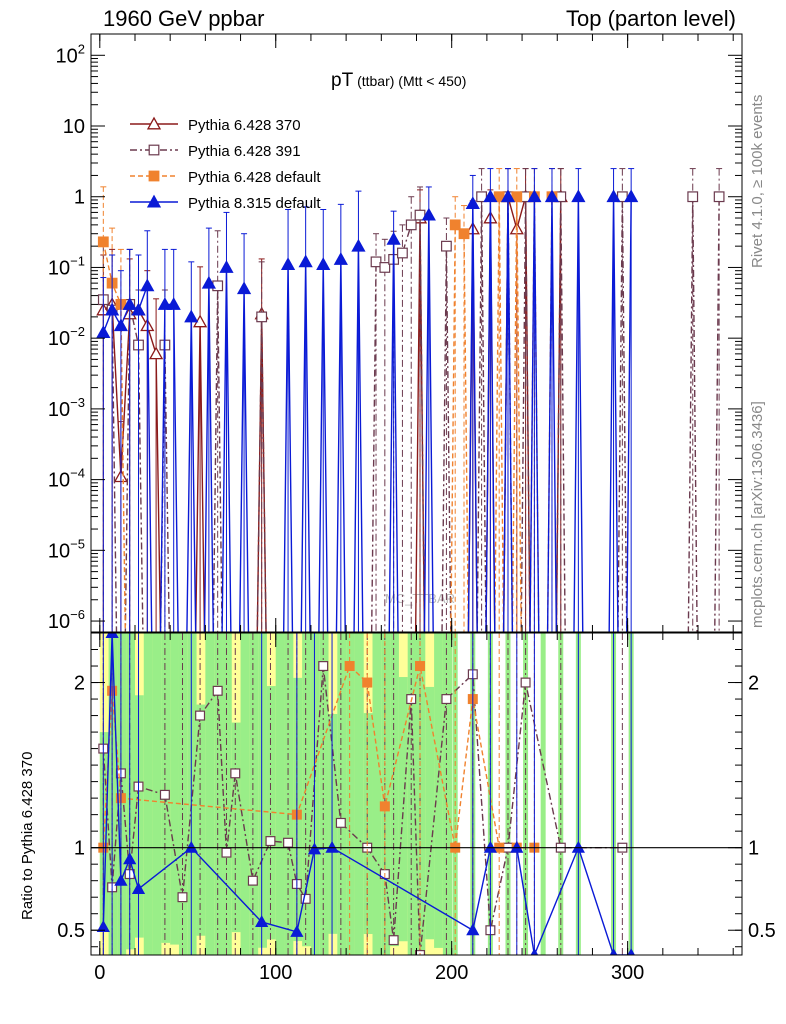  Describe the element at coordinates (66, 337) in the screenshot. I see `main-y-tick-label: 10⁻²` at that location.